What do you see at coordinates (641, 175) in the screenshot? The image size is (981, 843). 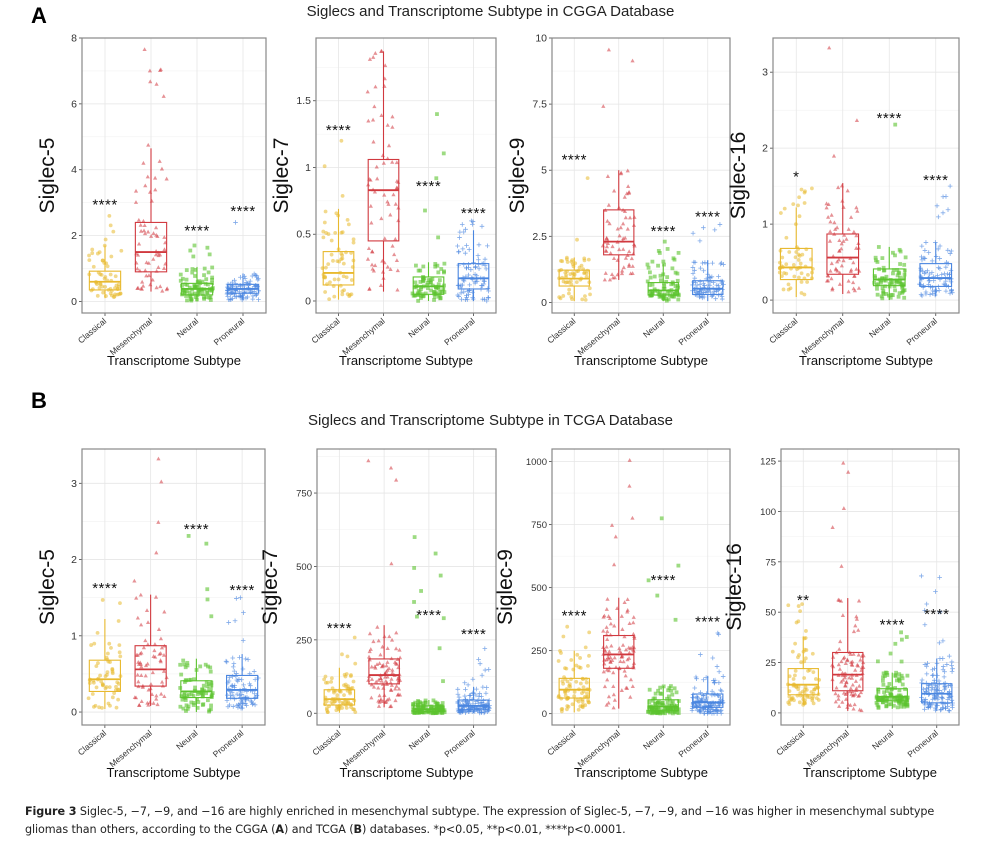 I see `plot-frame` at bounding box center [641, 175].